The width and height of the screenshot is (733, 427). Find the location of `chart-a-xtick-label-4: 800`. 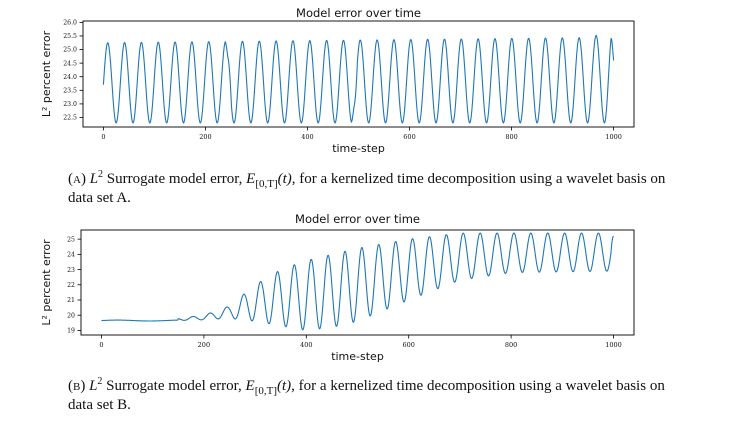

chart-a-xtick-label-4: 800 is located at coordinates (511, 137).